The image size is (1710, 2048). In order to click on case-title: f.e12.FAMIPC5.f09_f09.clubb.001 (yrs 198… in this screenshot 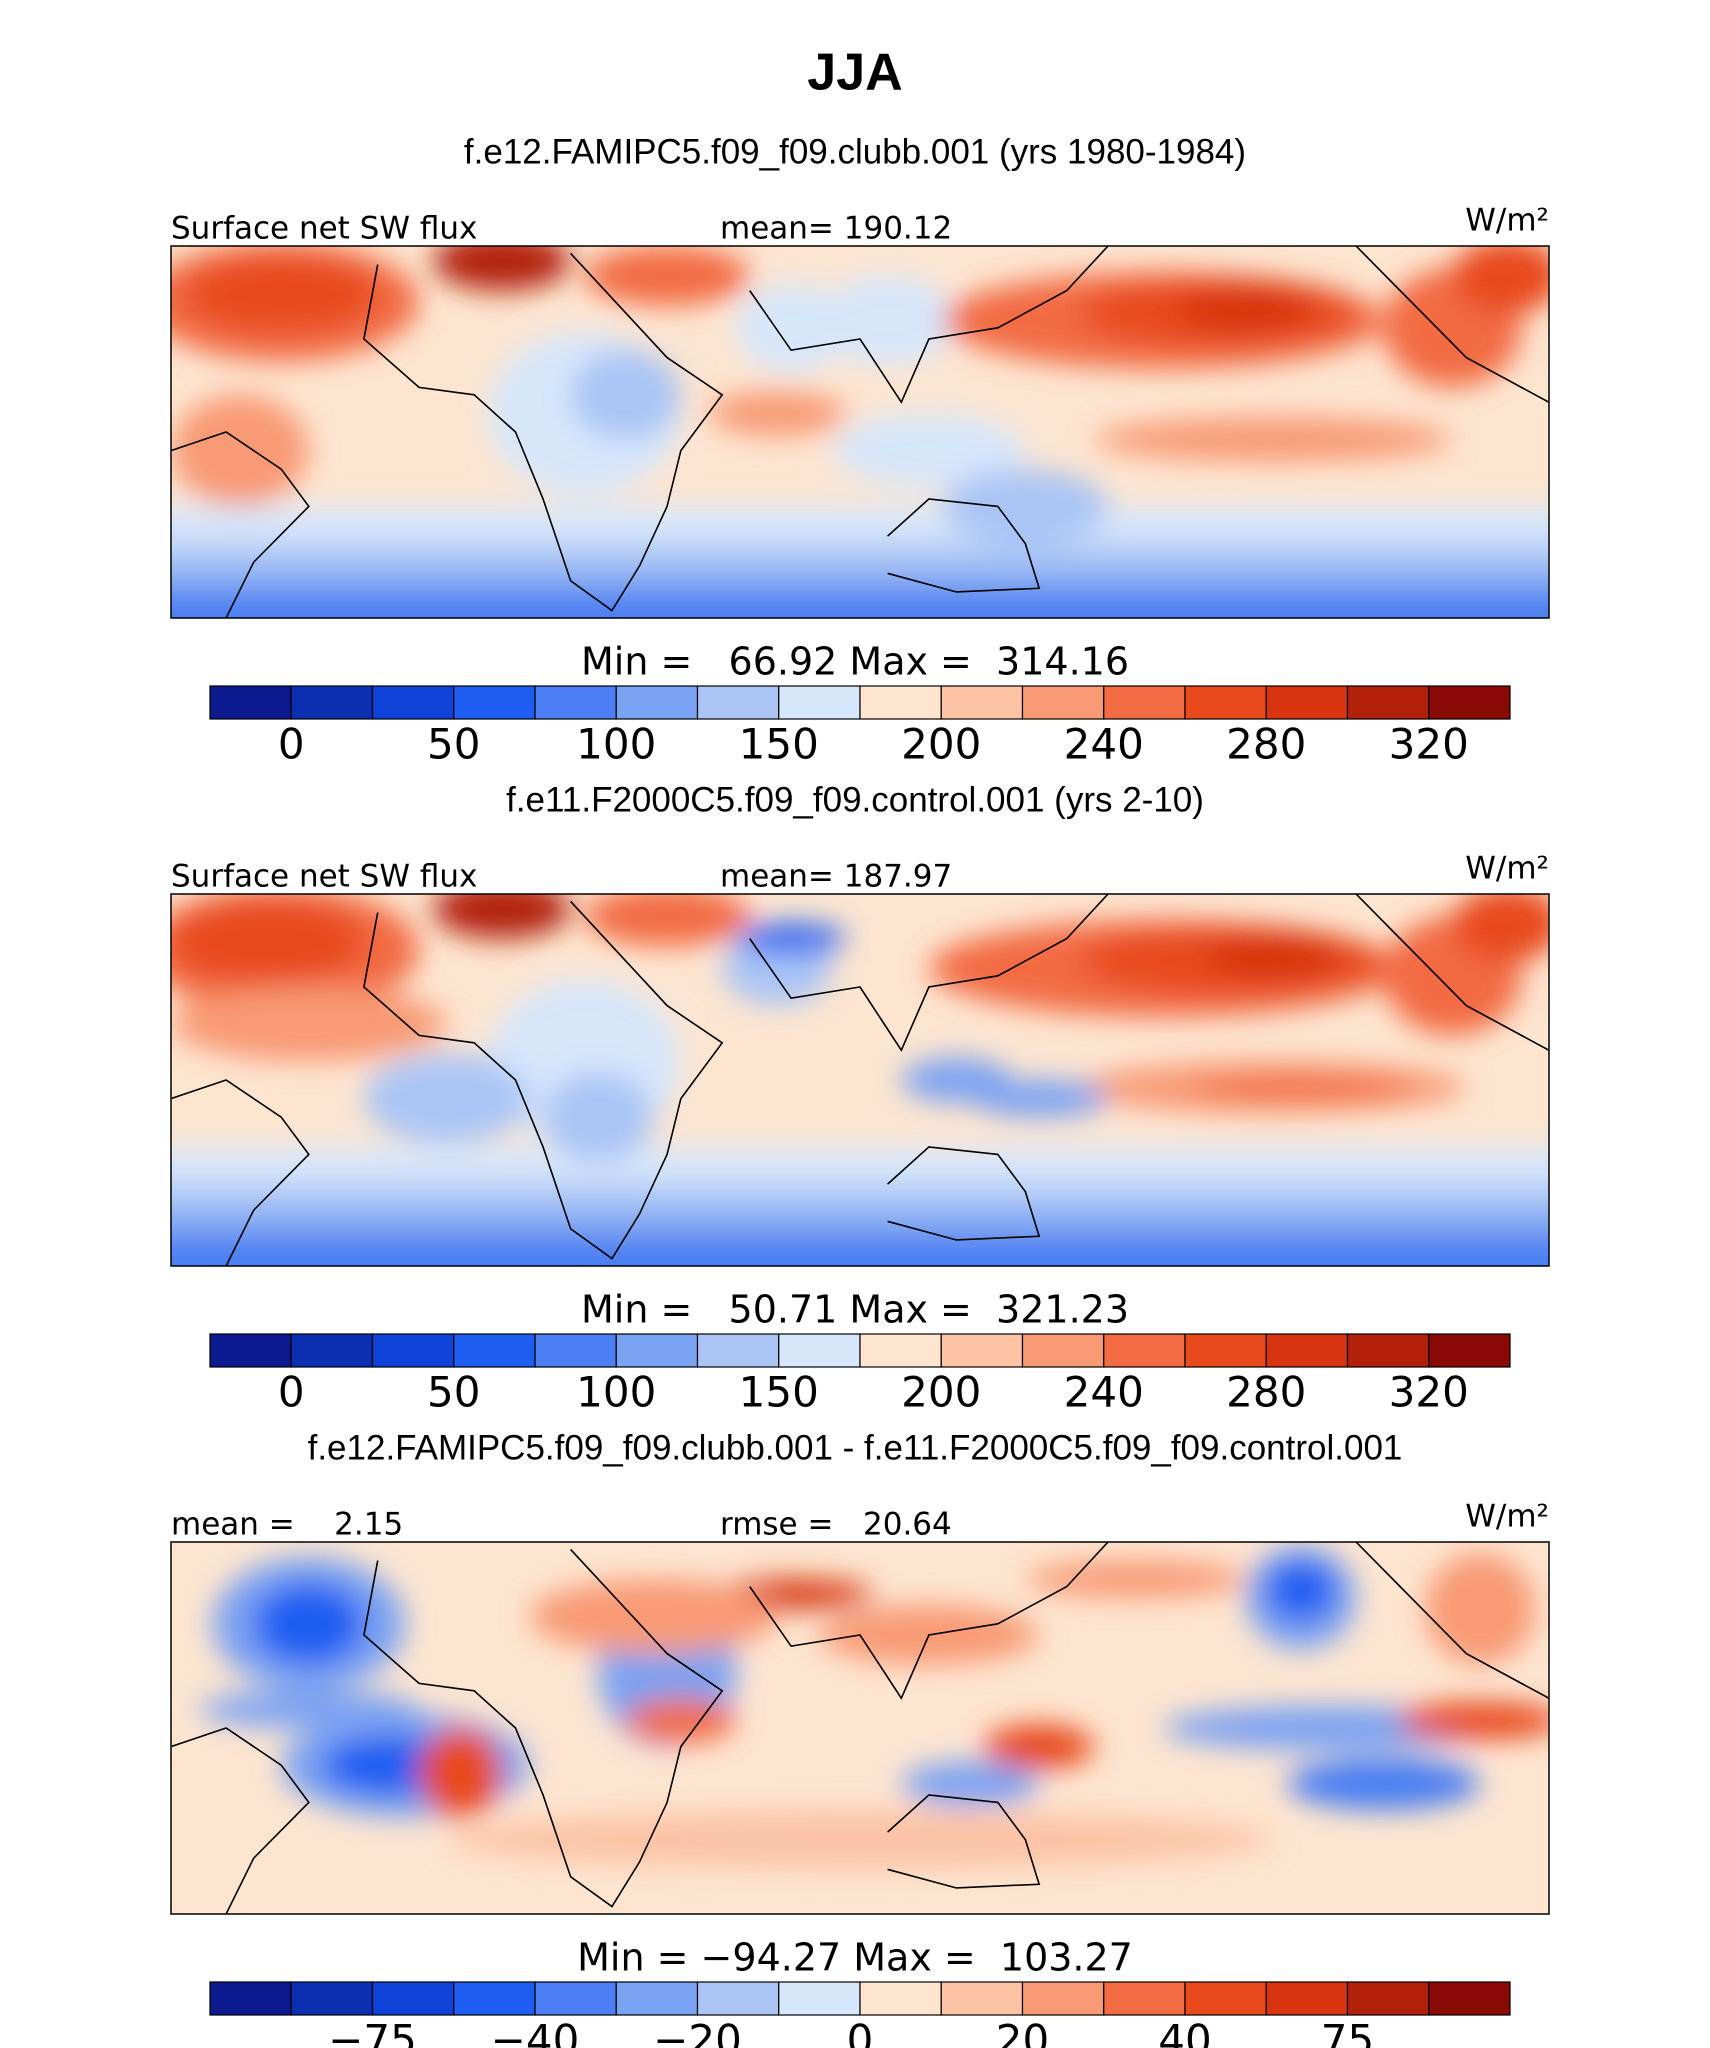, I will do `click(855, 151)`.